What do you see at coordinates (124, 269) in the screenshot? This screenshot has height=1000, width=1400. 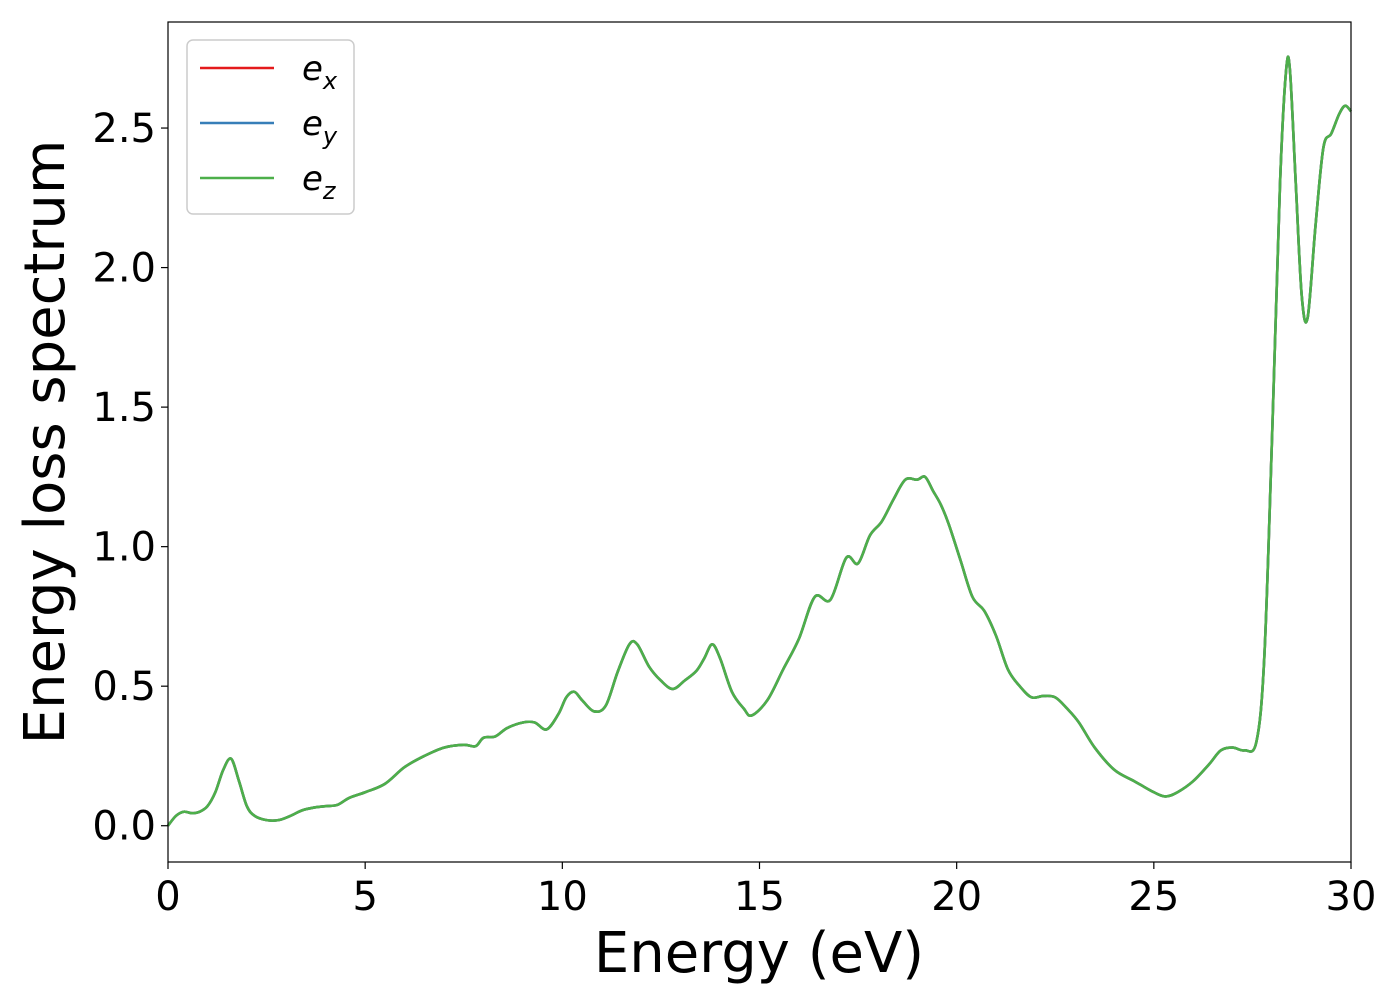 I see `y-tick-label: 2.0` at bounding box center [124, 269].